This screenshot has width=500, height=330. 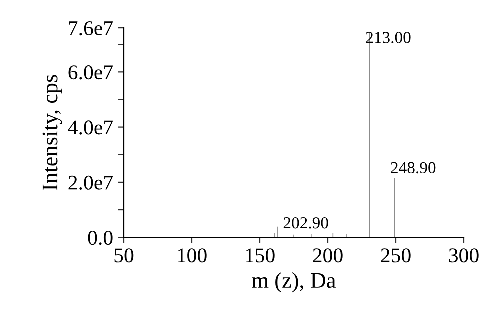 I want to click on x-tick-label: 250, so click(x=396, y=255).